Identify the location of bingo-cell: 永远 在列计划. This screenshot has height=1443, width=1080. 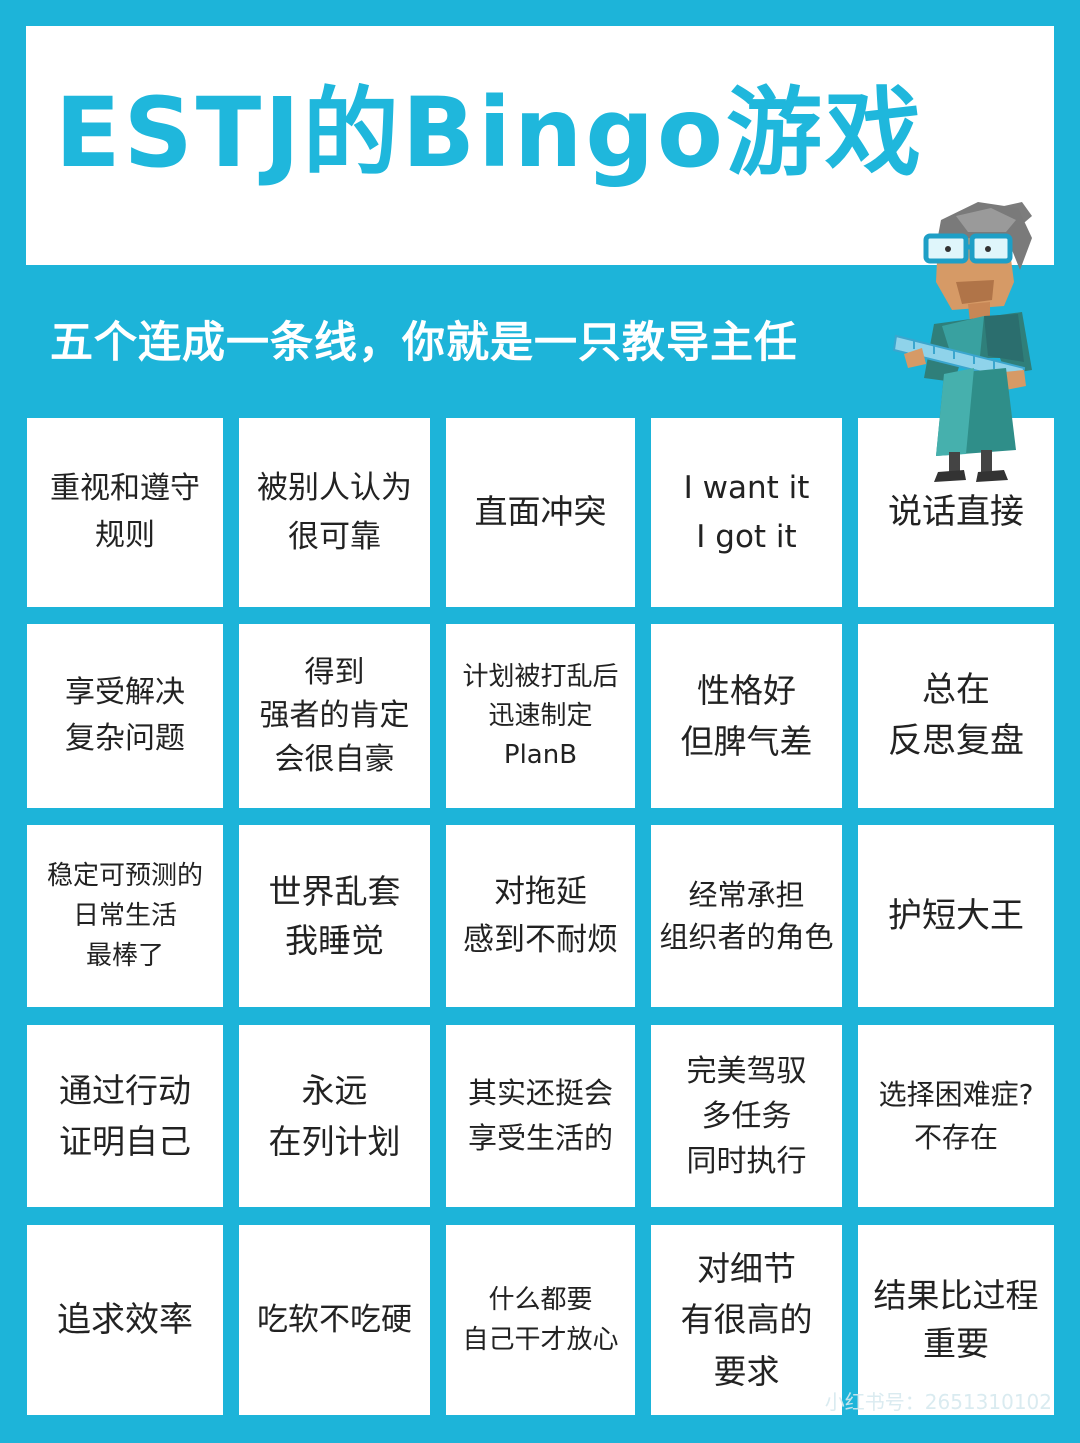
(334, 1116).